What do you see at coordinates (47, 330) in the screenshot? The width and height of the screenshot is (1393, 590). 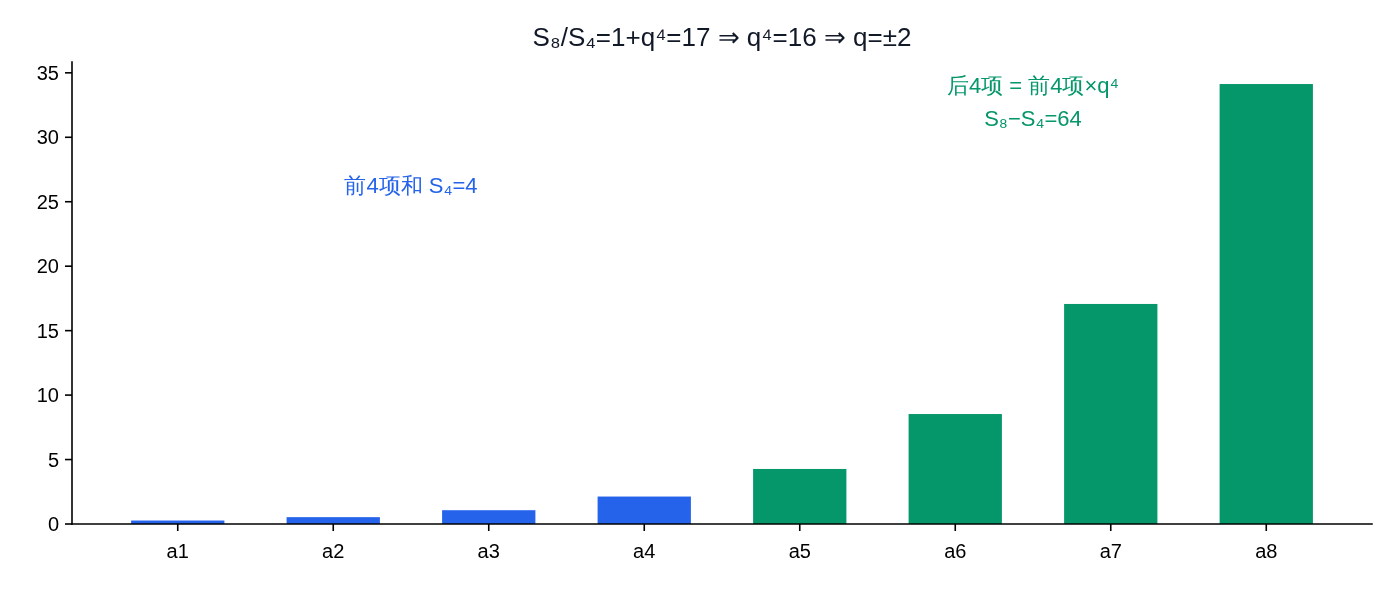 I see `y-tick-label: 15` at bounding box center [47, 330].